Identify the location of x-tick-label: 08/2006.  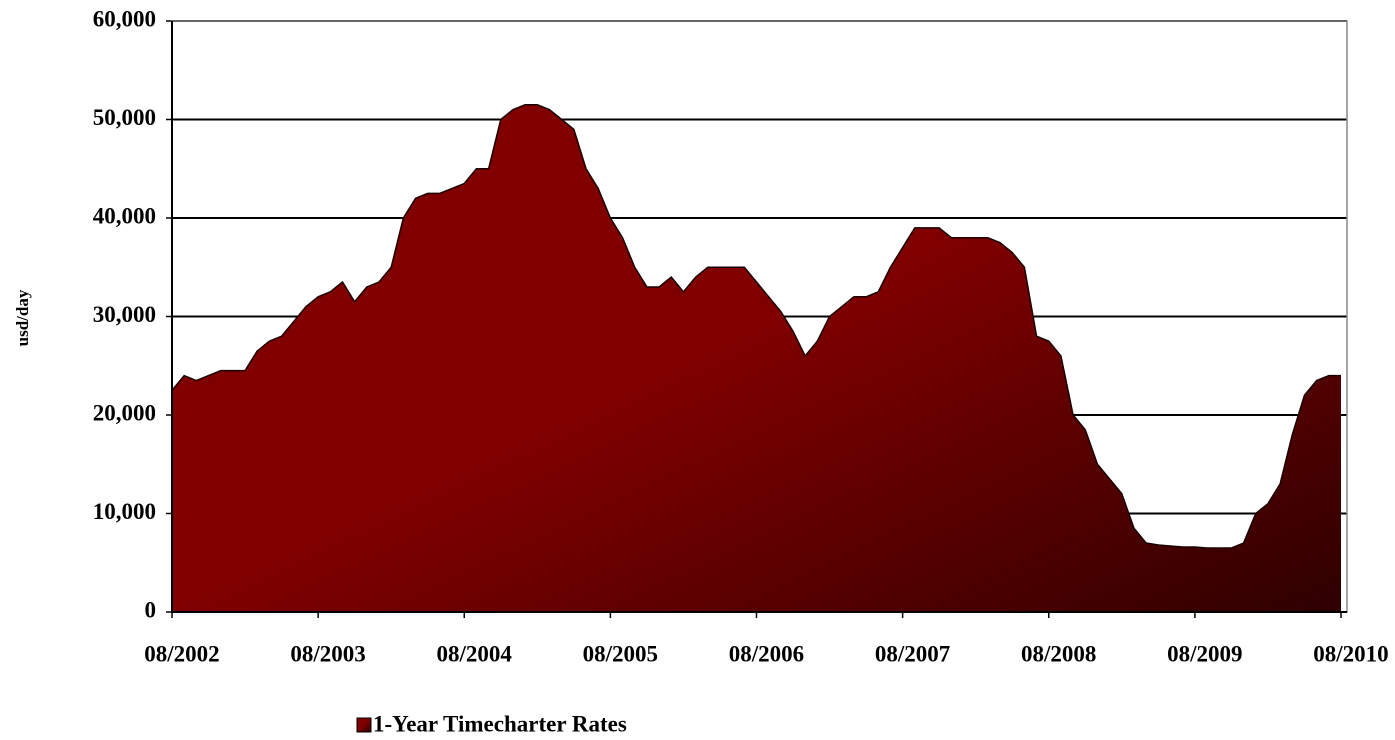
(766, 653).